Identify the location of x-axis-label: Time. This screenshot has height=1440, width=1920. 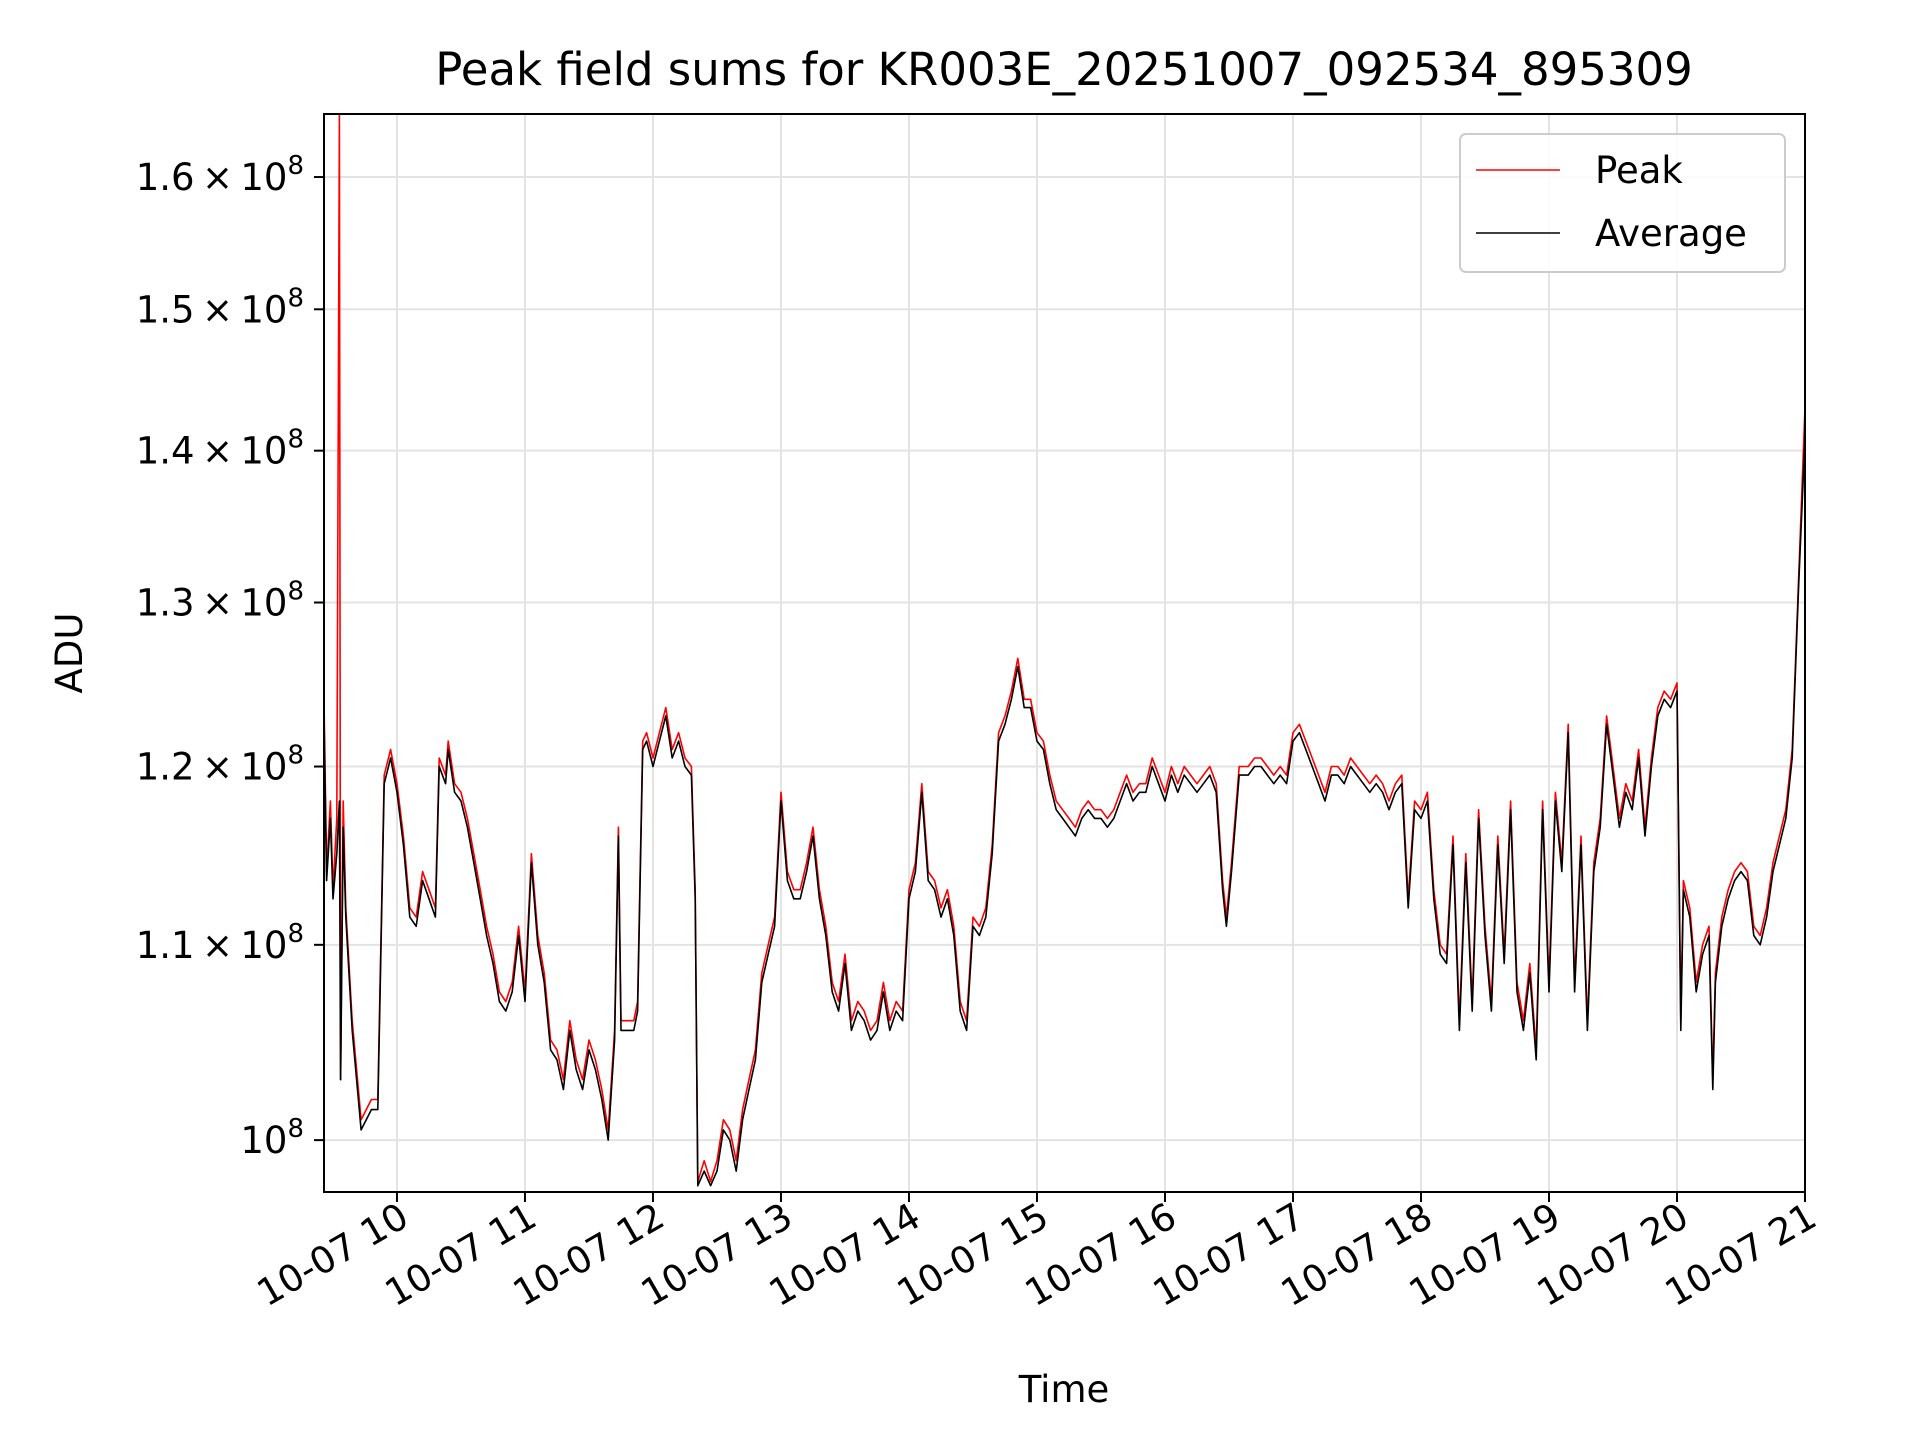
(1064, 1389).